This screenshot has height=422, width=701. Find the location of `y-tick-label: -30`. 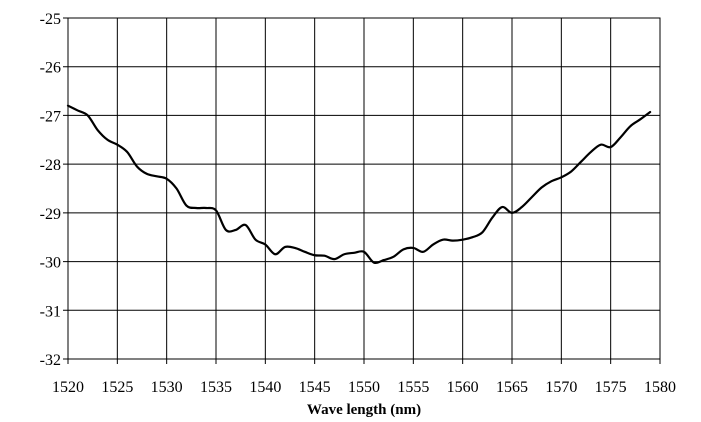

y-tick-label: -30 is located at coordinates (50, 263).